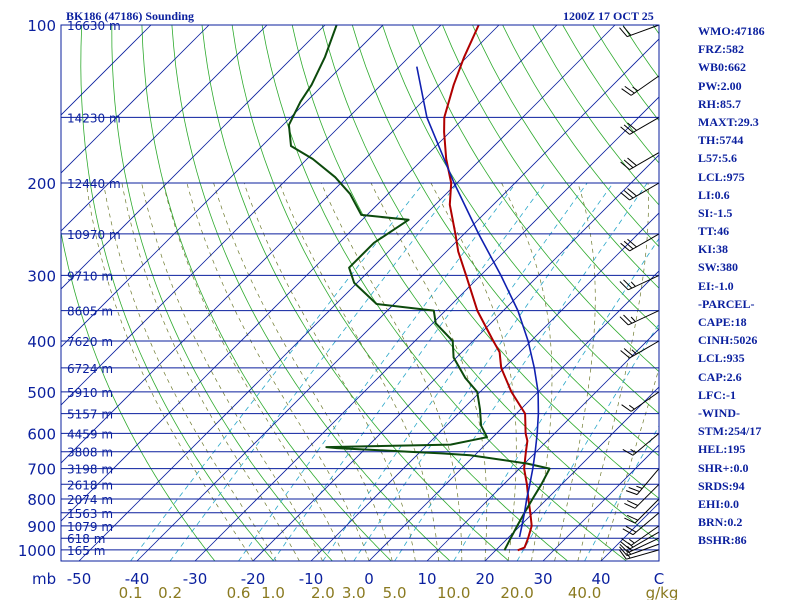 This screenshot has height=600, width=800. I want to click on index-item: LFC:-1, so click(717, 394).